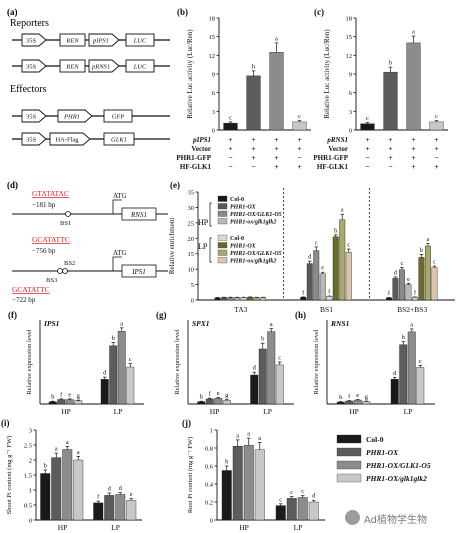  Describe the element at coordinates (215, 411) in the screenshot. I see `g-x-tick-label: HP` at that location.